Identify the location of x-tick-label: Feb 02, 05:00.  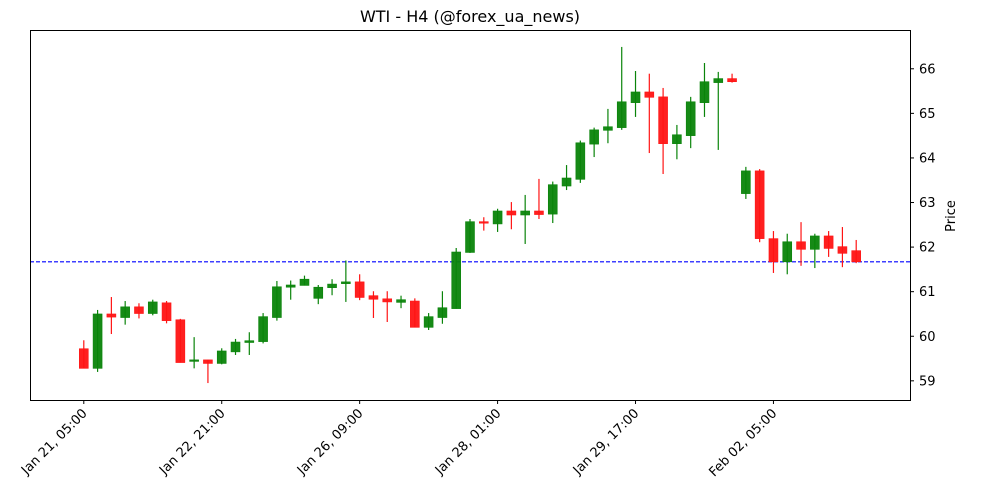
(743, 443).